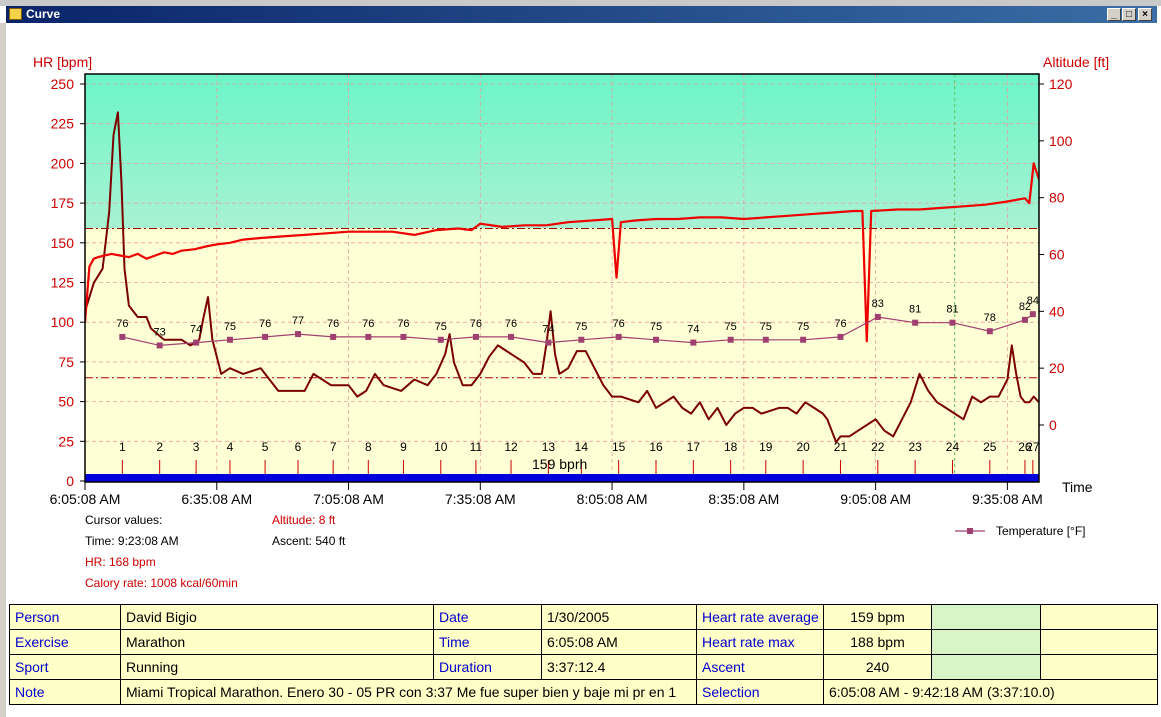 This screenshot has width=1161, height=717. Describe the element at coordinates (803, 447) in the screenshot. I see `lap-label: 20` at that location.